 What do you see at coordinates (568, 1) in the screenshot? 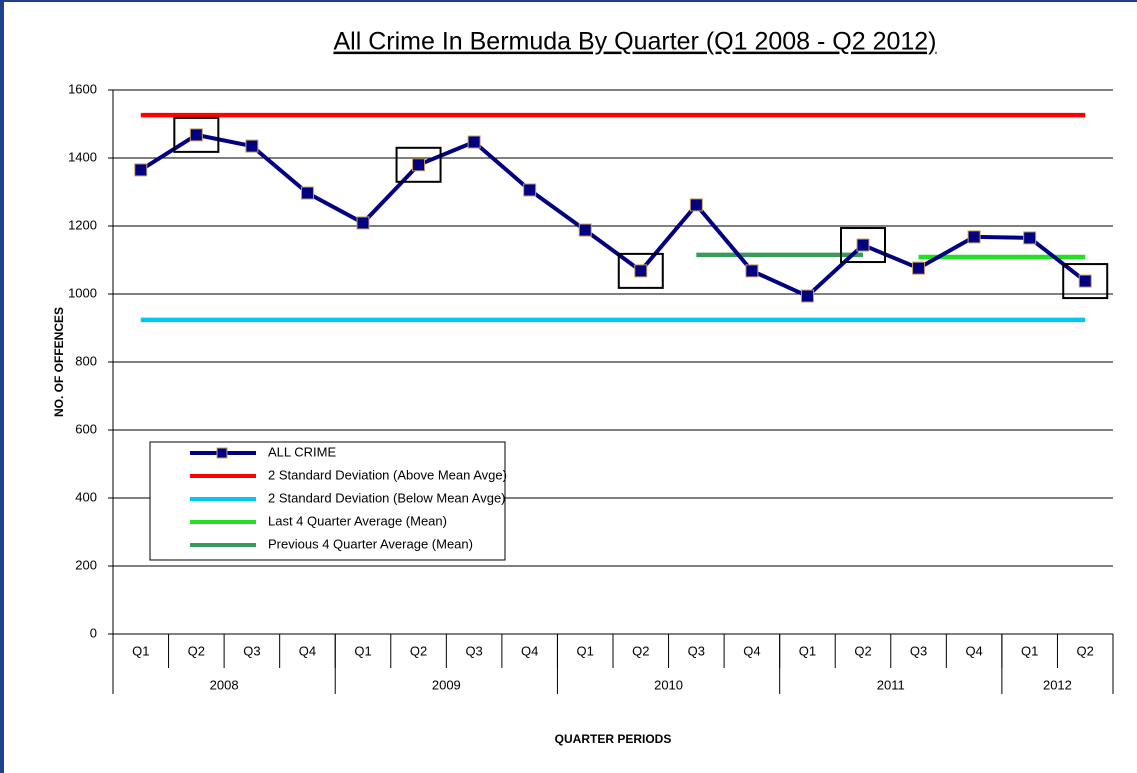
I see `frame-top` at bounding box center [568, 1].